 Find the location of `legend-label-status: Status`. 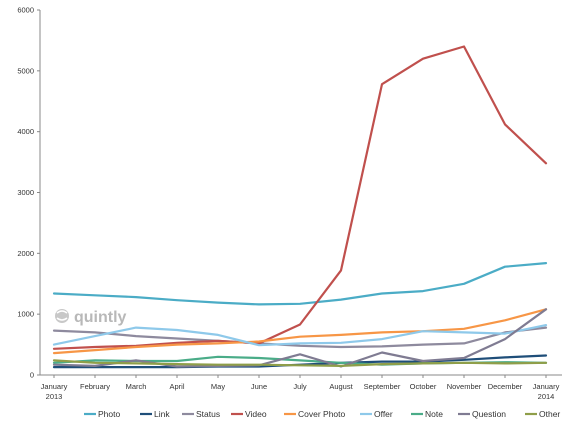

legend-label-status: Status is located at coordinates (208, 414).